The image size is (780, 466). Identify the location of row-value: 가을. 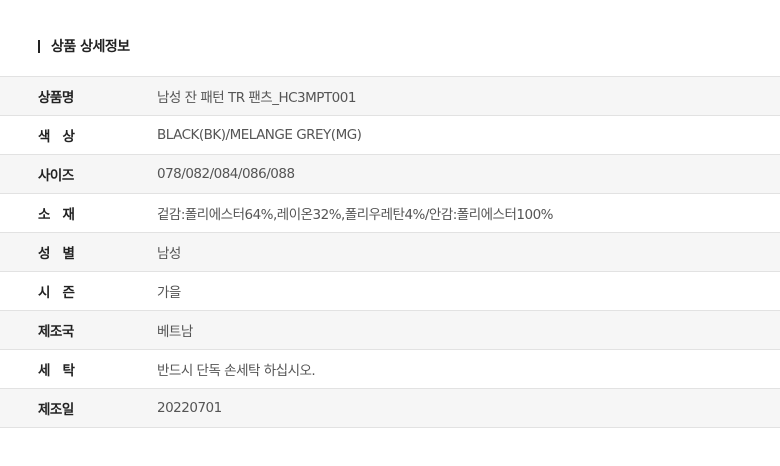
(169, 293).